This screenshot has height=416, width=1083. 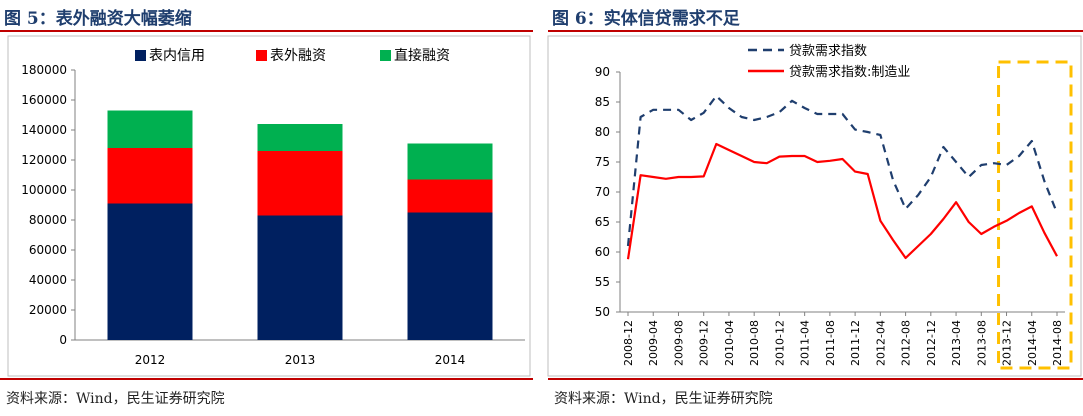 I want to click on x-tick-label: 2010-08, so click(x=754, y=343).